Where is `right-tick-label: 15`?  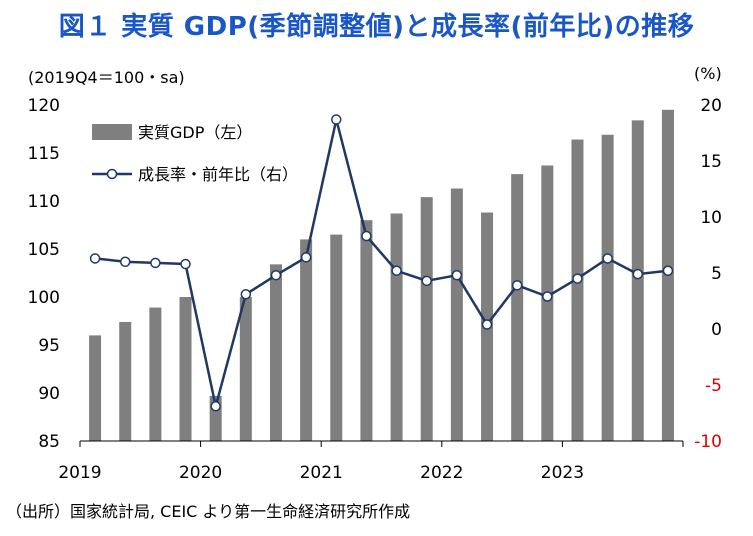 right-tick-label: 15 is located at coordinates (711, 162).